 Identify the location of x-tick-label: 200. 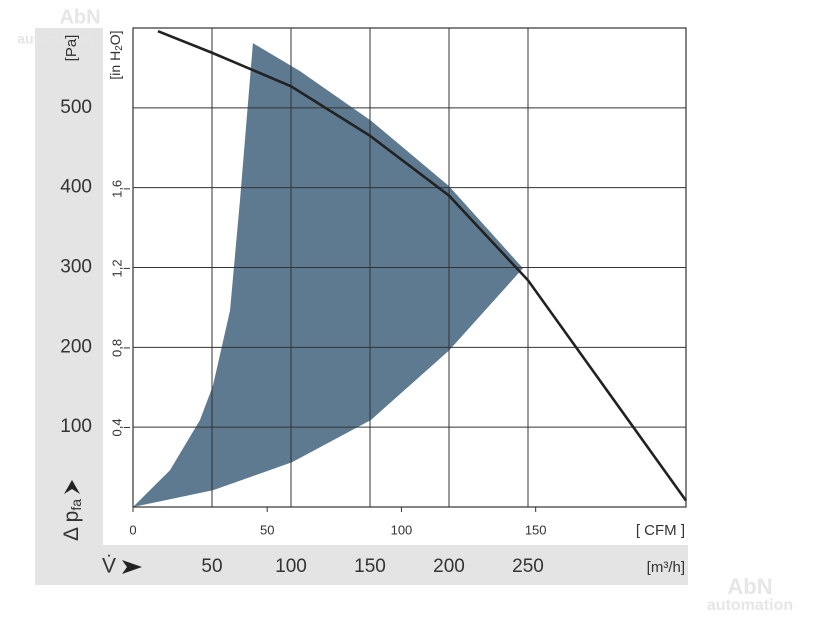
(449, 566).